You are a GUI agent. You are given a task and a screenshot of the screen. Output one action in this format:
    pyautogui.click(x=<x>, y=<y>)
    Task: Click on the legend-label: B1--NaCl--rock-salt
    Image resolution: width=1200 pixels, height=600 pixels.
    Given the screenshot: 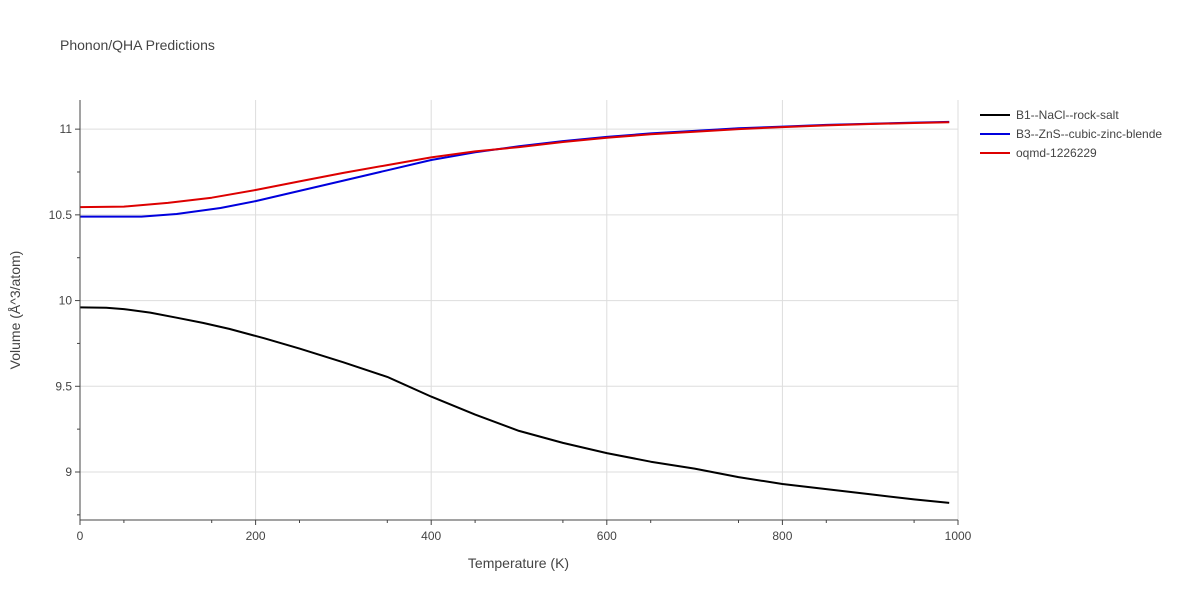 What is the action you would take?
    pyautogui.click(x=1067, y=115)
    